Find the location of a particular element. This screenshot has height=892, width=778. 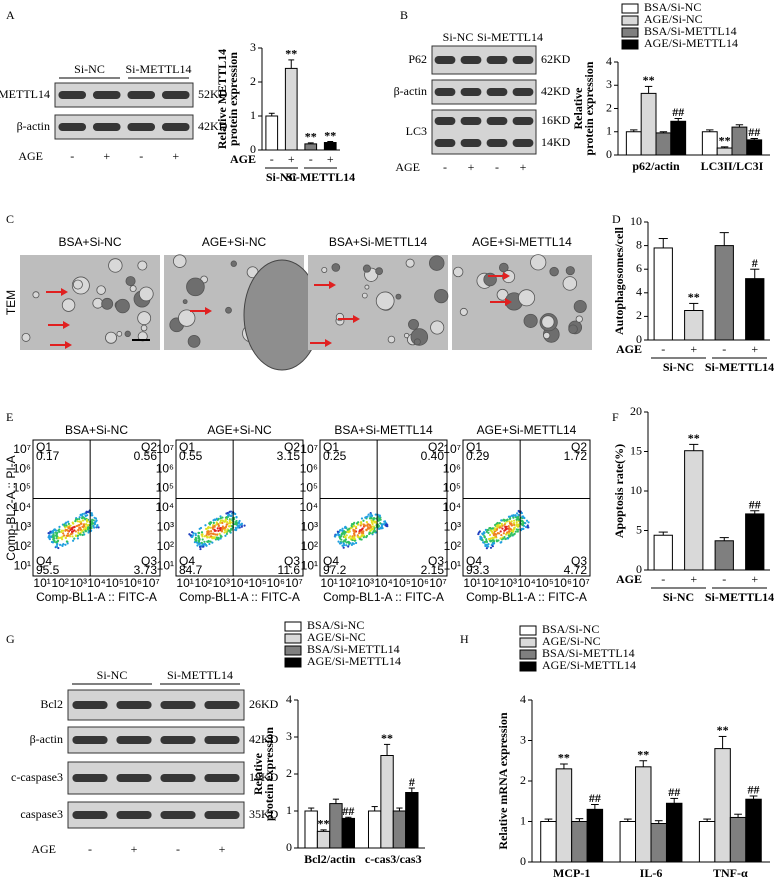

group-label: Si-NC is located at coordinates (678, 597).